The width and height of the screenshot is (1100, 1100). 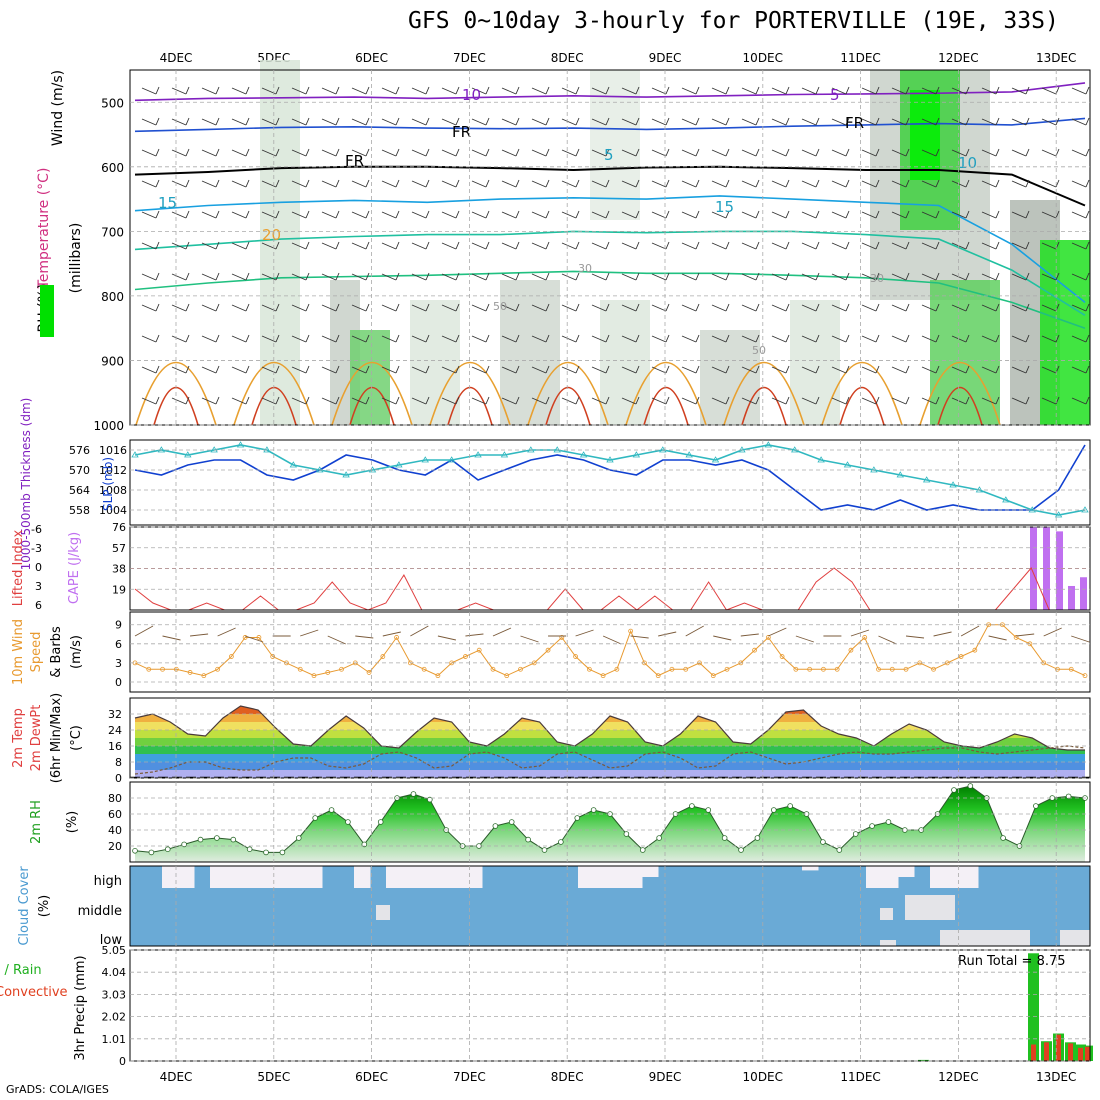 I want to click on temp-band, so click(x=610, y=718).